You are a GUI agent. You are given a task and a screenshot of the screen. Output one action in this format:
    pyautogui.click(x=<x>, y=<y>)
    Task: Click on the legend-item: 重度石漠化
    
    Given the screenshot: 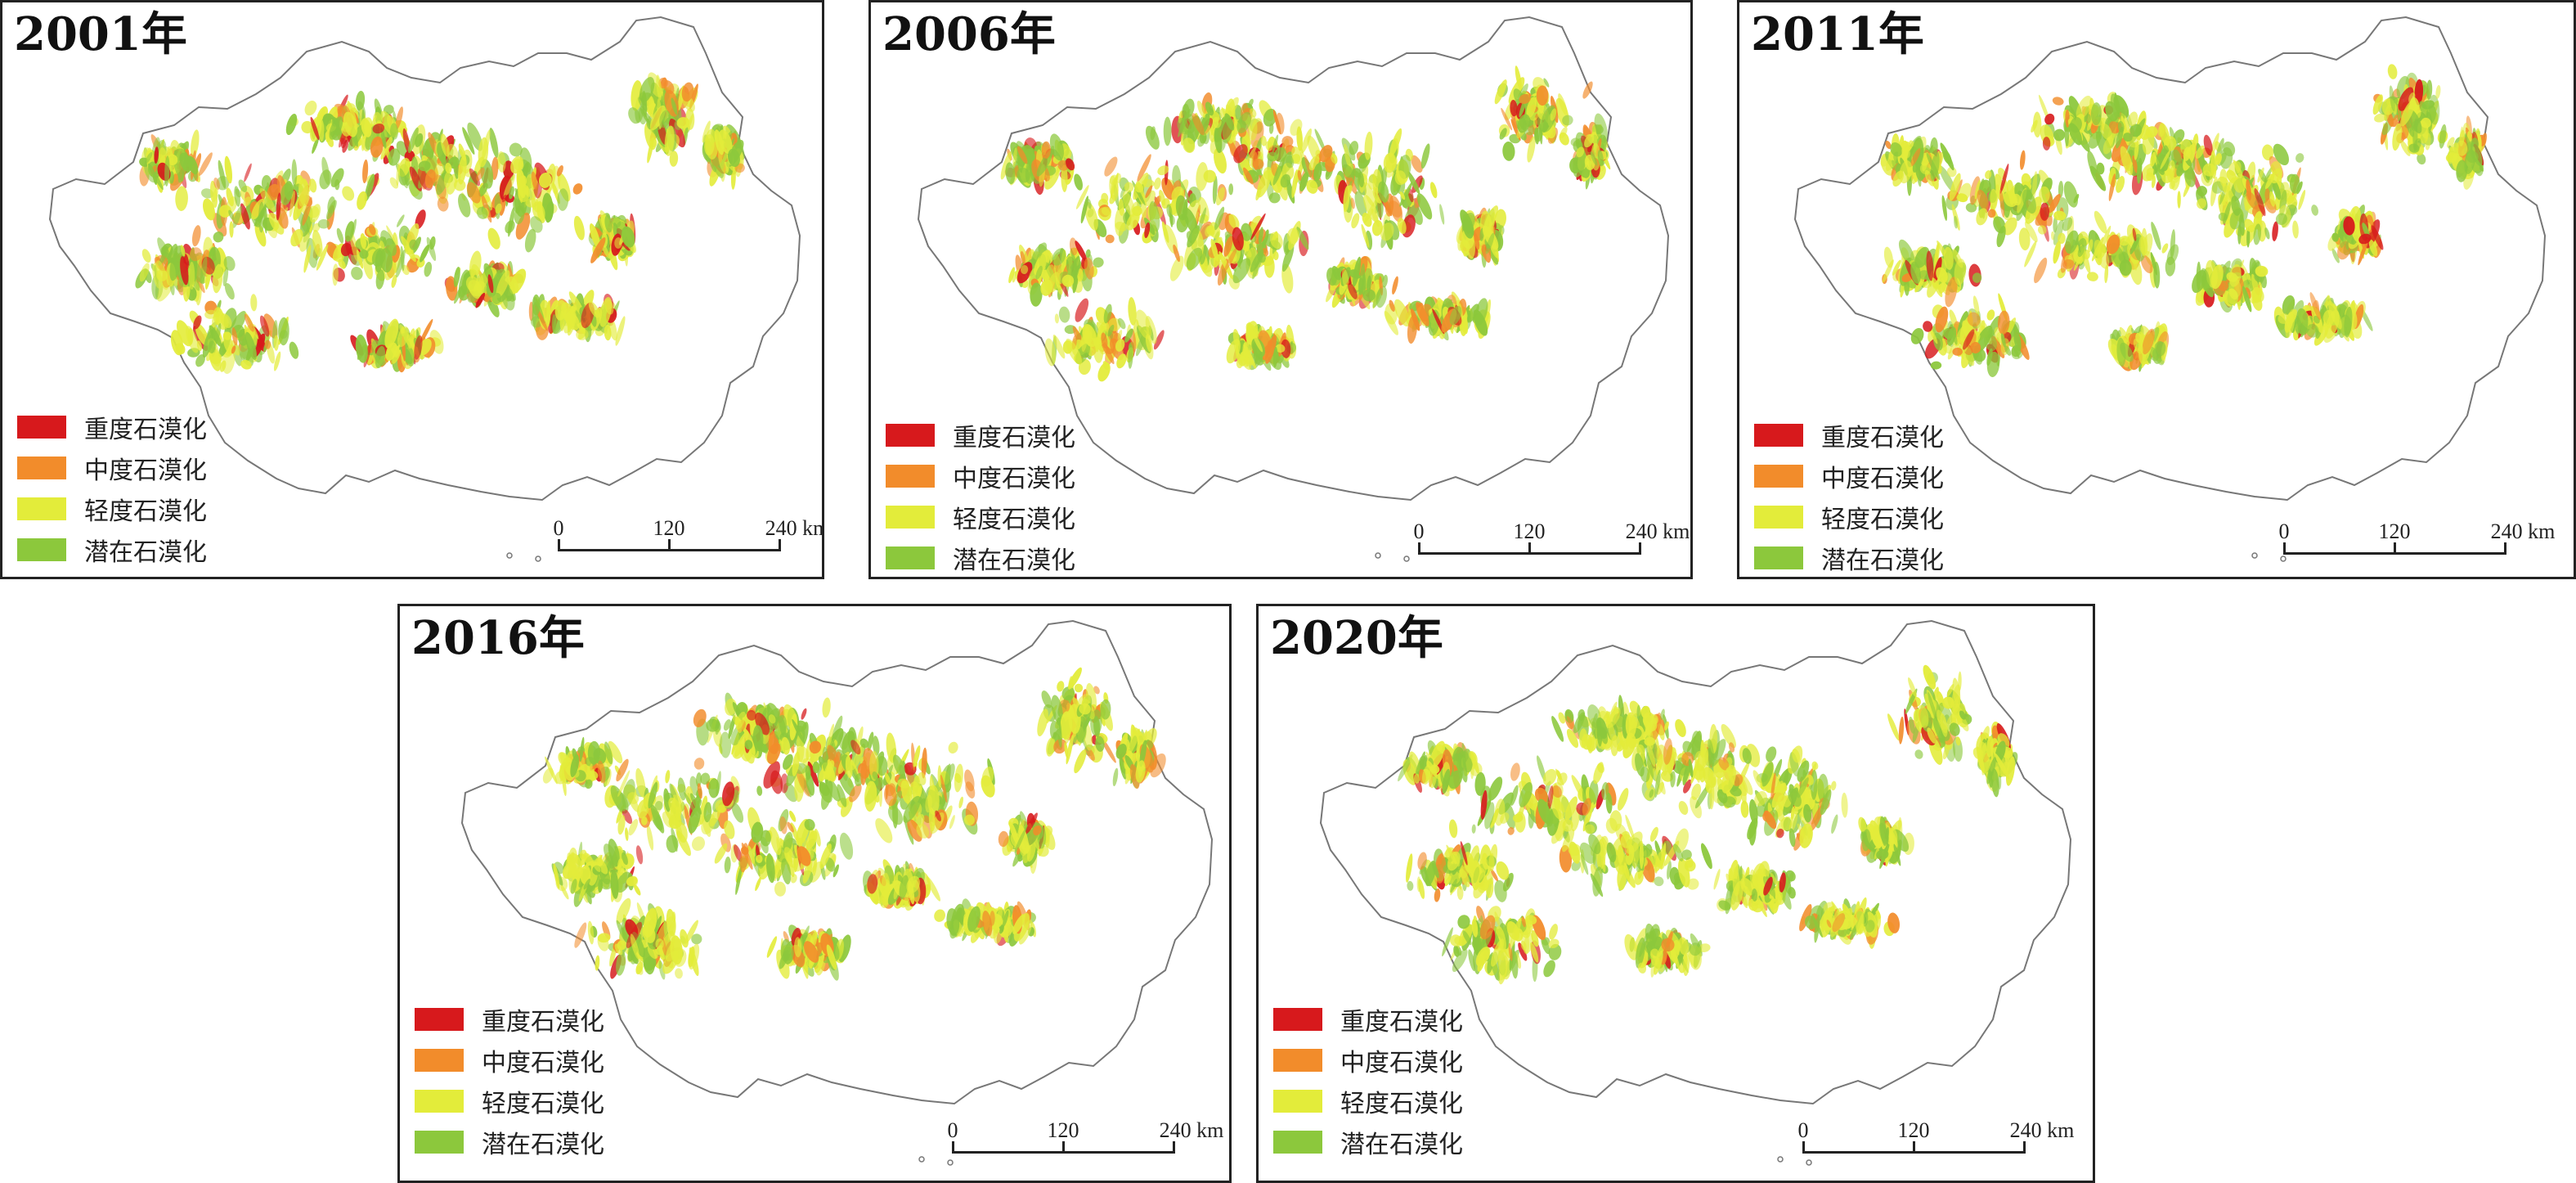 What is the action you would take?
    pyautogui.click(x=1849, y=435)
    